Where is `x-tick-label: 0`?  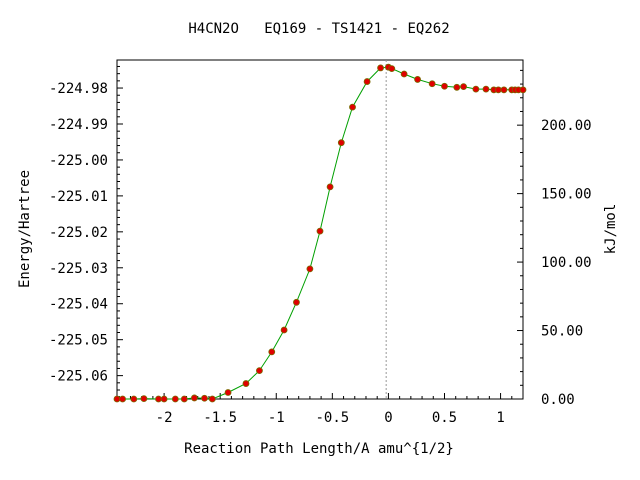
x-tick-label: 0 is located at coordinates (388, 418).